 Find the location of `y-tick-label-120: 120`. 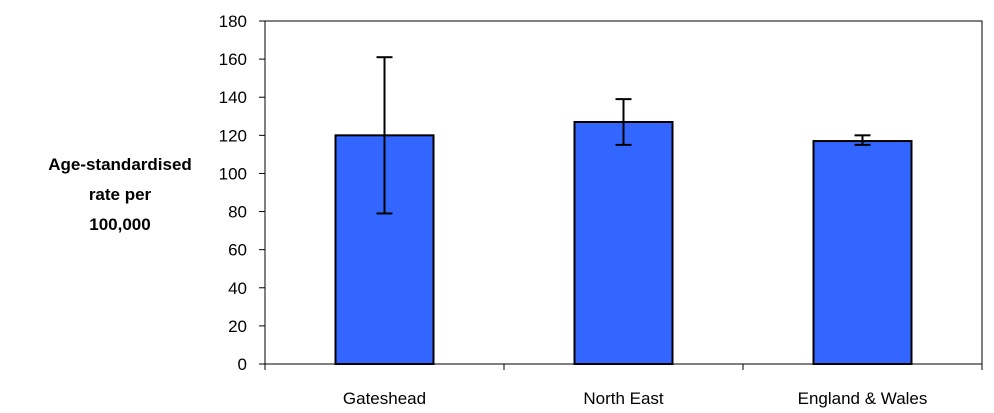

y-tick-label-120: 120 is located at coordinates (233, 135).